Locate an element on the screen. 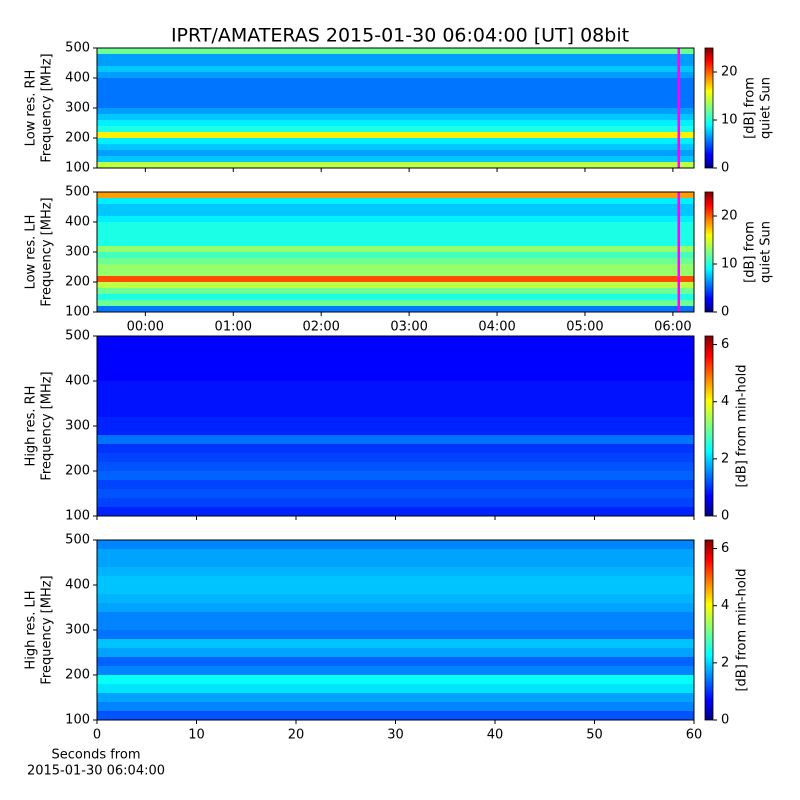 The height and width of the screenshot is (800, 800). x-tick-label: 05:00 is located at coordinates (584, 327).